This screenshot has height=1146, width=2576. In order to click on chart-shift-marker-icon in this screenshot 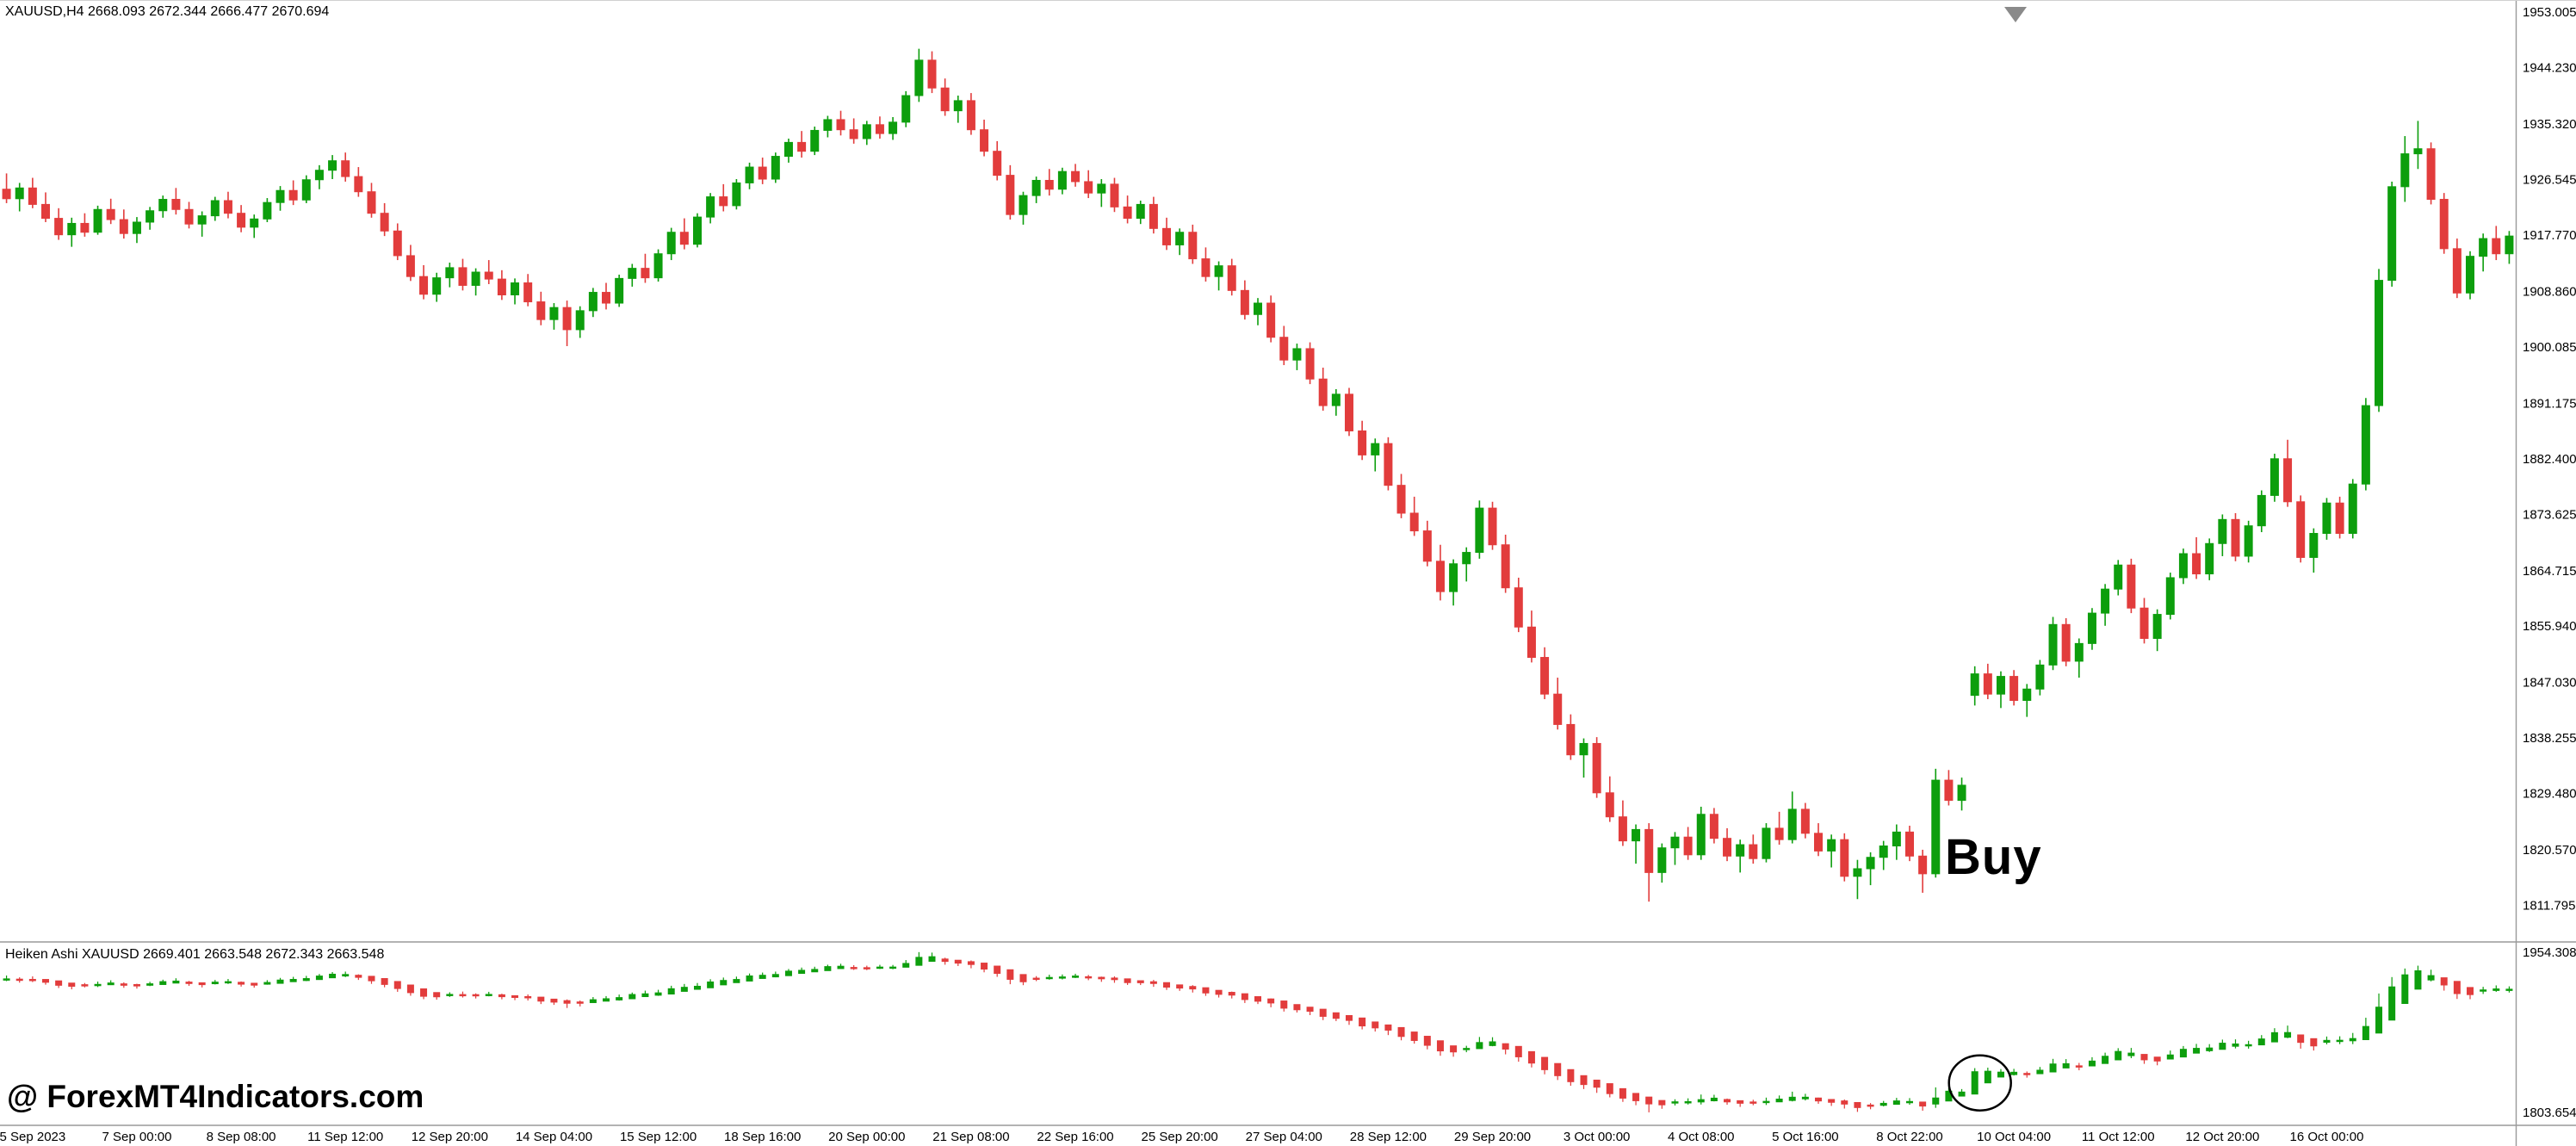, I will do `click(2015, 14)`.